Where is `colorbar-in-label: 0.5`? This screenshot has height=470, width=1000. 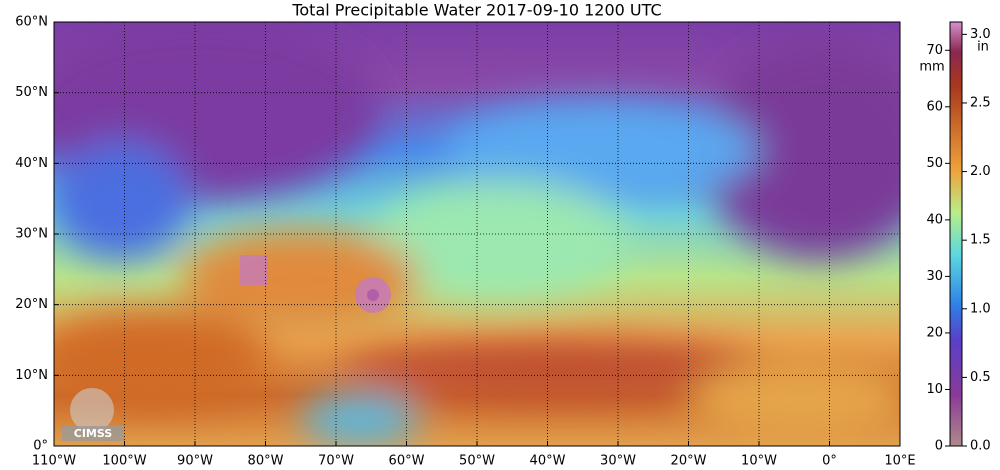
colorbar-in-label: 0.5 is located at coordinates (980, 377).